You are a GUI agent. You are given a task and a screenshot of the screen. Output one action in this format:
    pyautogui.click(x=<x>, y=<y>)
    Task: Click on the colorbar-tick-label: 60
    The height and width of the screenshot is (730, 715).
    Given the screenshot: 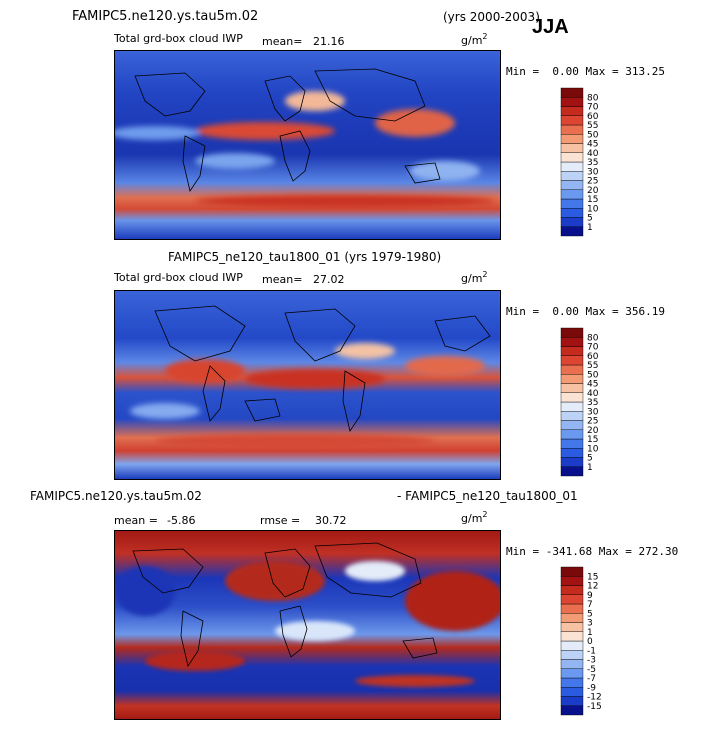 What is the action you would take?
    pyautogui.click(x=593, y=117)
    